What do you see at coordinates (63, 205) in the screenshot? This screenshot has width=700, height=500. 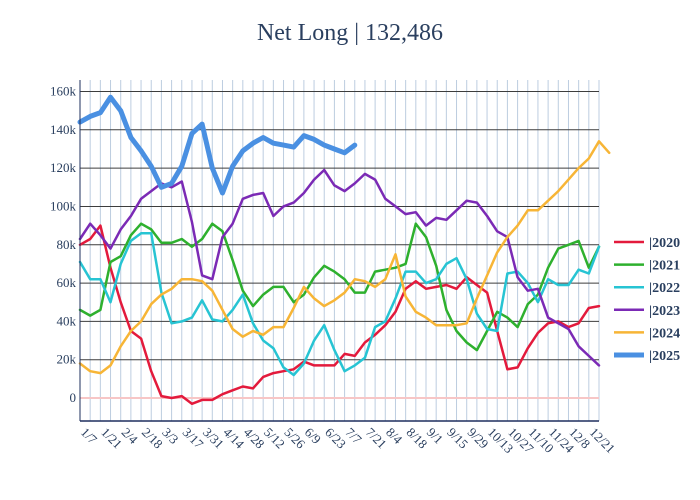 I see `y-tick-label: 100k` at bounding box center [63, 205].